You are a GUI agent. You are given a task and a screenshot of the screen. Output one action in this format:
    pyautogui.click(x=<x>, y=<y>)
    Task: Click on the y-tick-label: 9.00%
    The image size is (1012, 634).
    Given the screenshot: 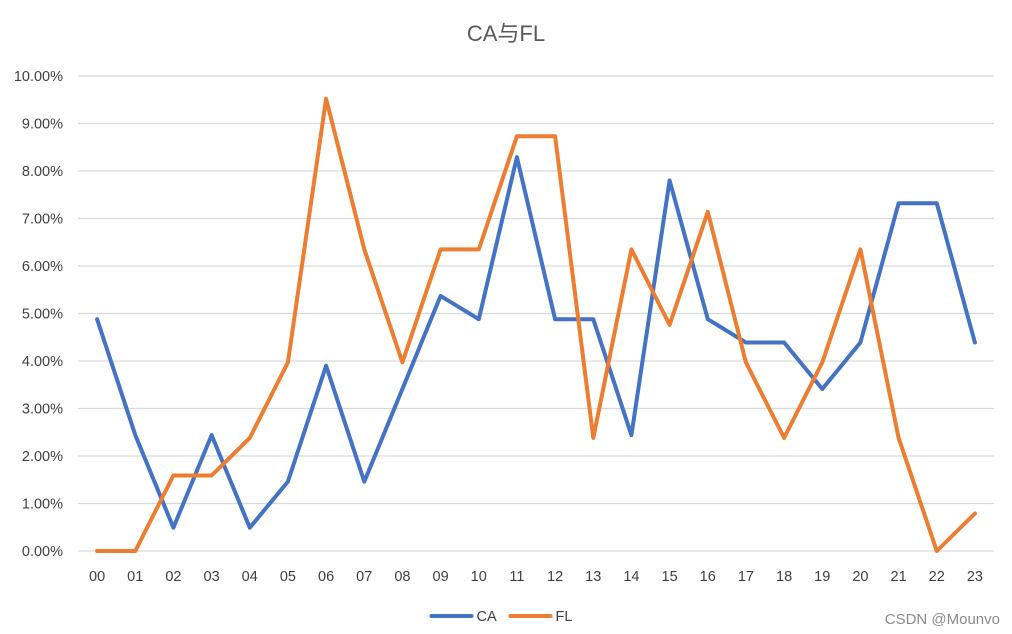 What is the action you would take?
    pyautogui.click(x=42, y=125)
    